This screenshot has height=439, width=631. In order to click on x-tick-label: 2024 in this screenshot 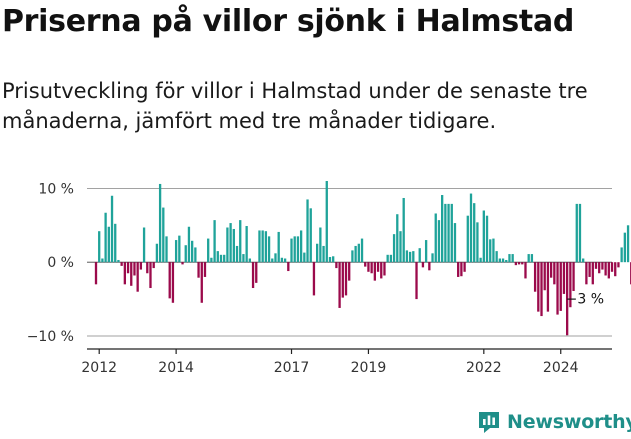, I will do `click(561, 368)`.